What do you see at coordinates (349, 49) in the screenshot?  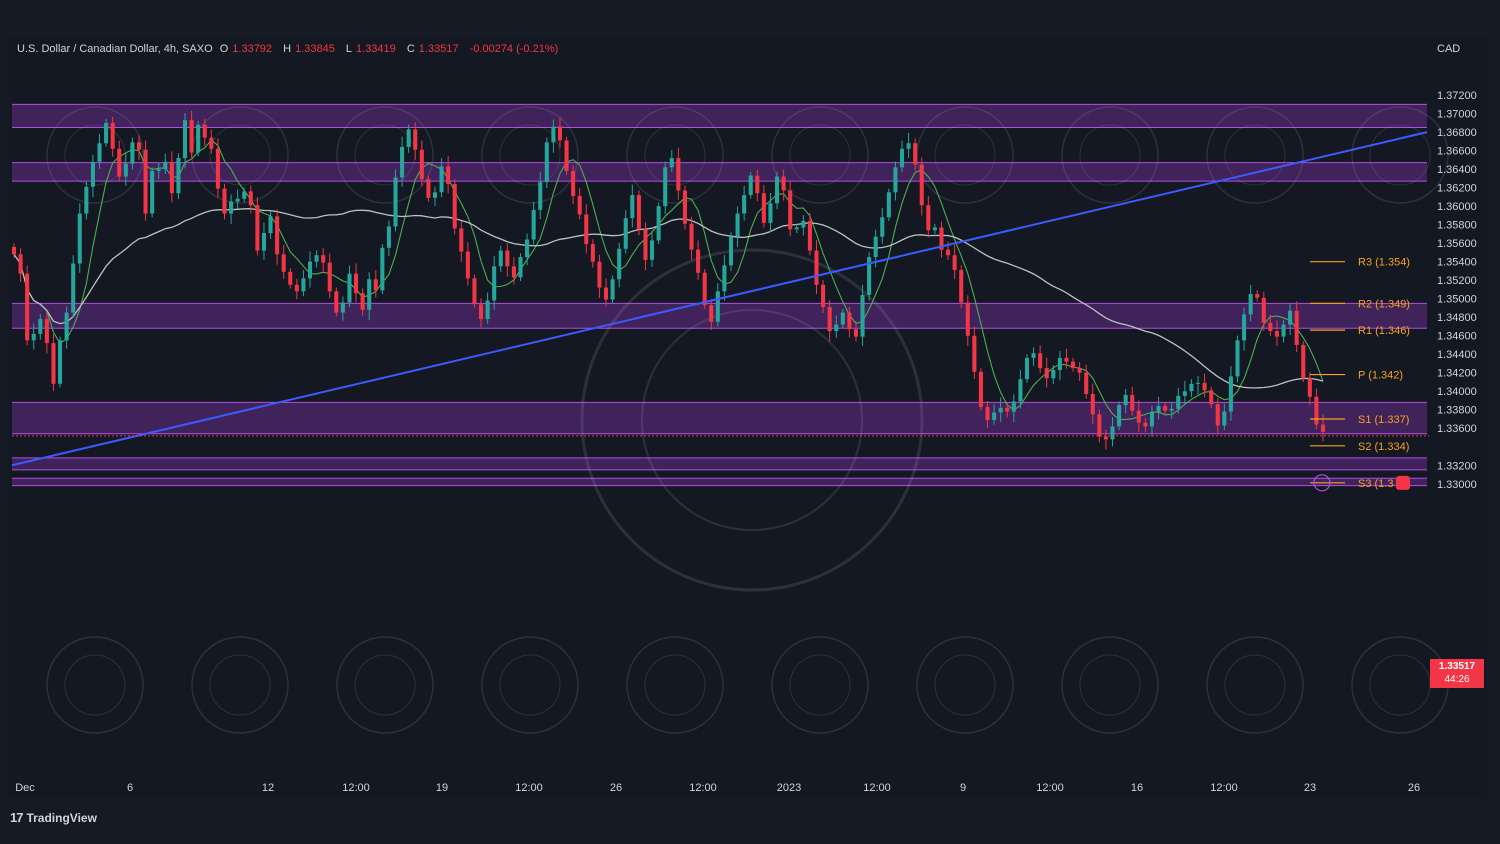 I see `low-label: L` at bounding box center [349, 49].